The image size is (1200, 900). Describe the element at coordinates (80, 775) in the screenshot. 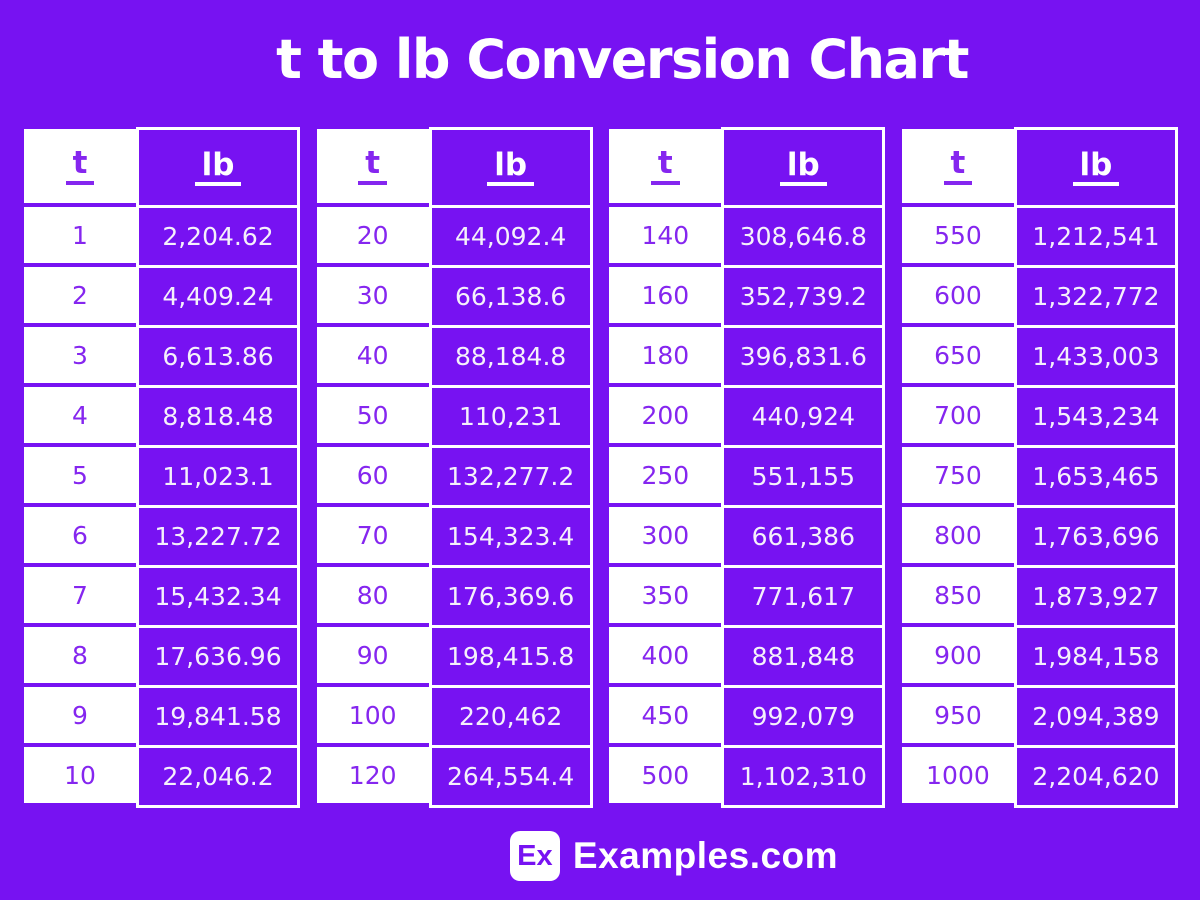

I see `t-value-cell: 10` at that location.